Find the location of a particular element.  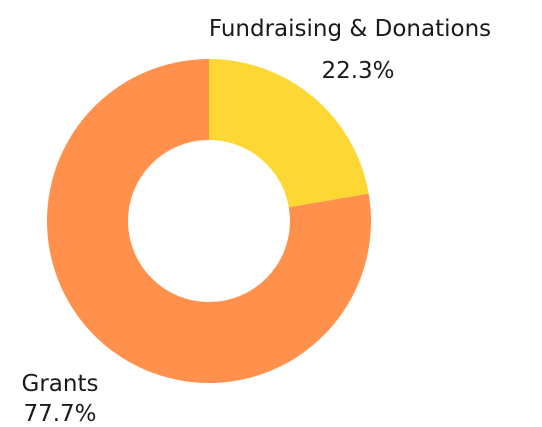

label-grants: Grants 77.7% is located at coordinates (60, 399).